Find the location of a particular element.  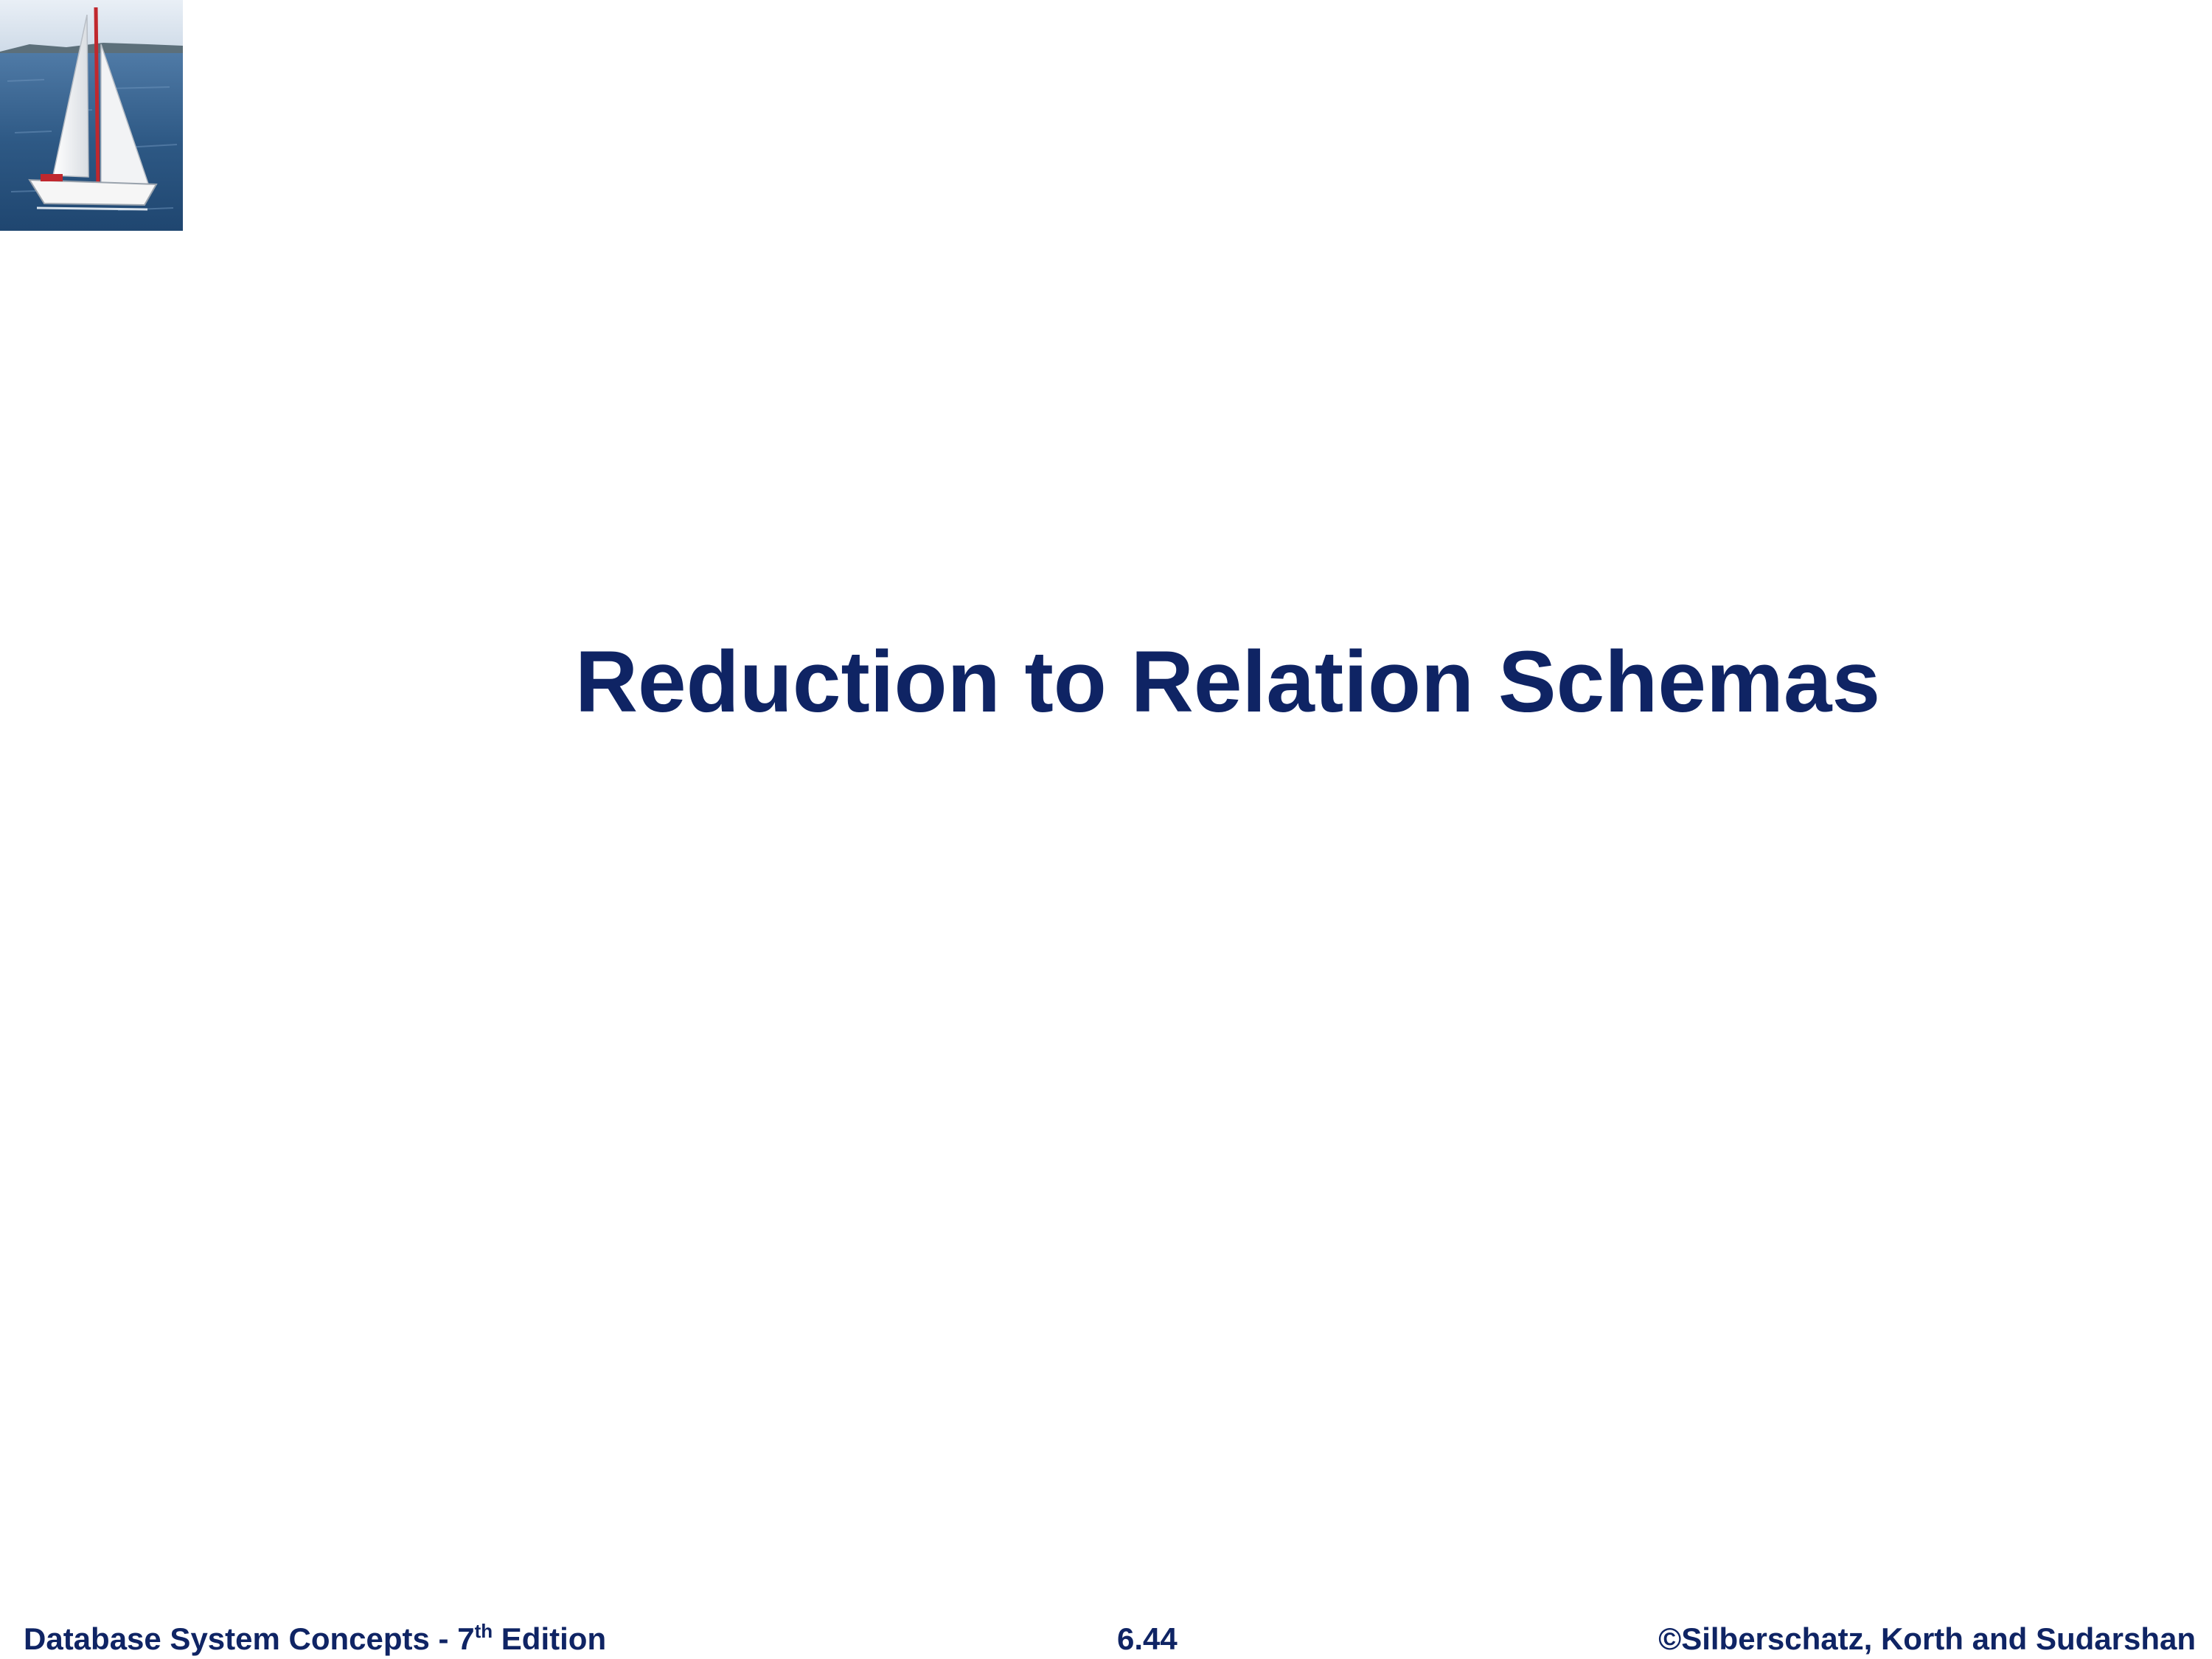

footer-book-title: Database System Concepts - 7th Edition is located at coordinates (315, 1638).